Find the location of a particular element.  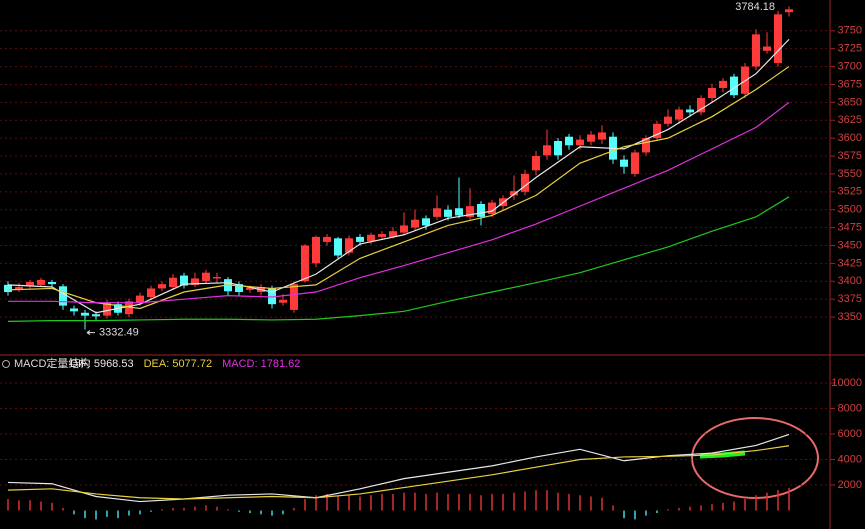

legend-entry: DIF: 5968.53 is located at coordinates (102, 364).